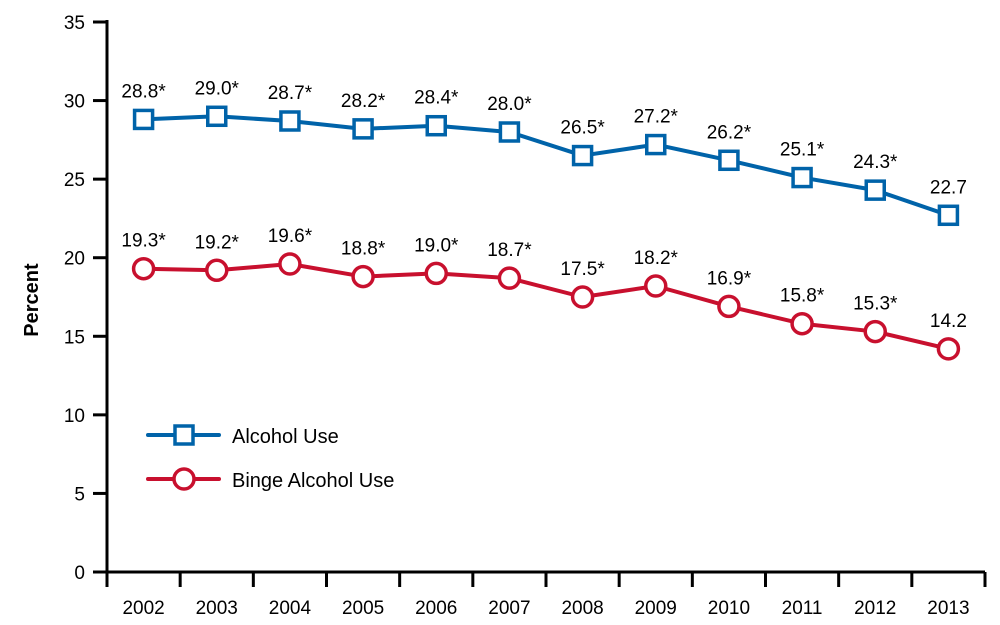  What do you see at coordinates (363, 608) in the screenshot?
I see `x-tick-label: 2005` at bounding box center [363, 608].